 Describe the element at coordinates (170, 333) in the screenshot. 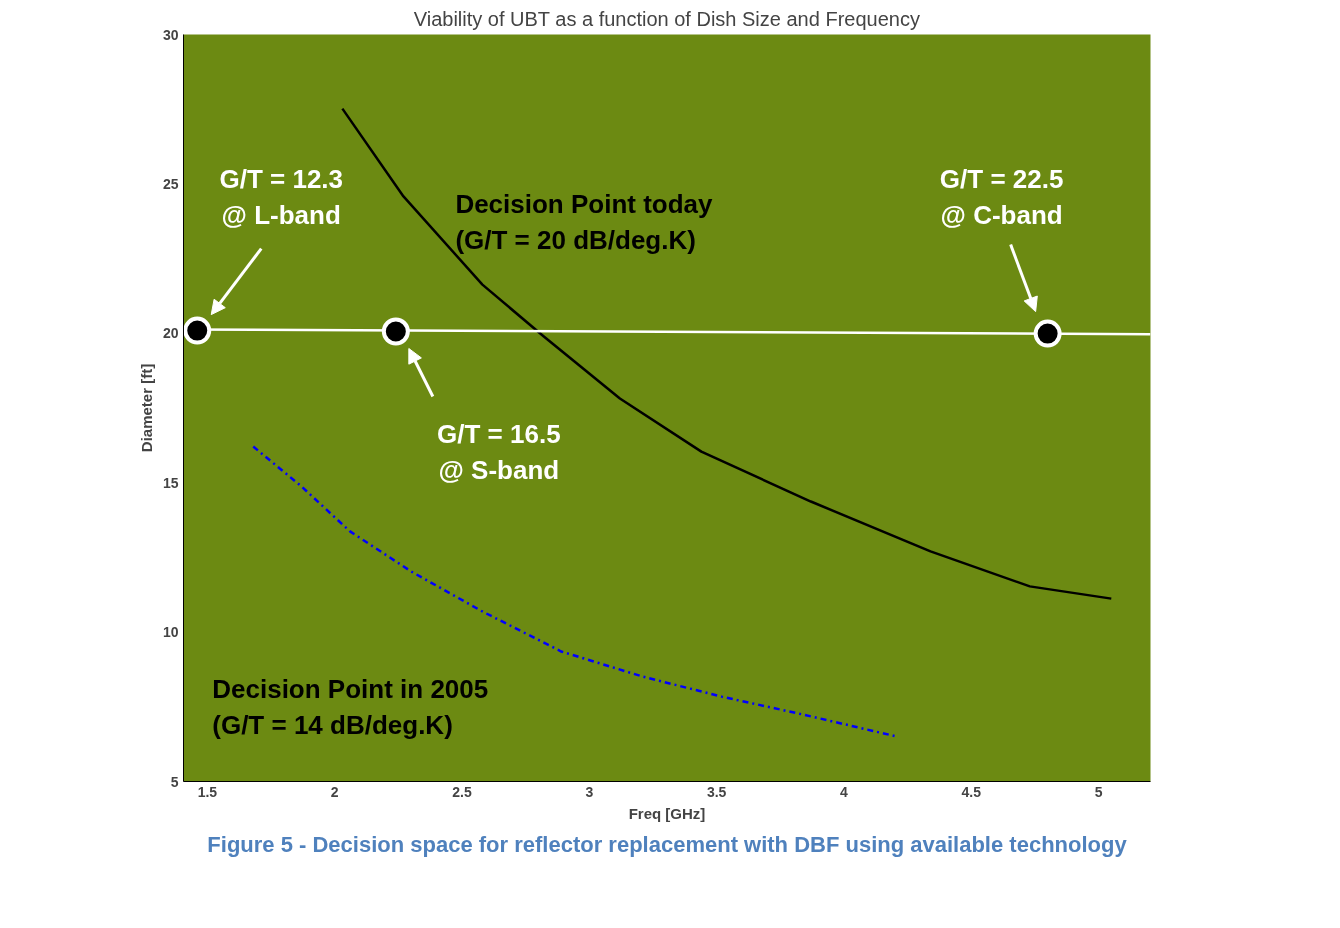

I see `y-tick-label: 20` at that location.